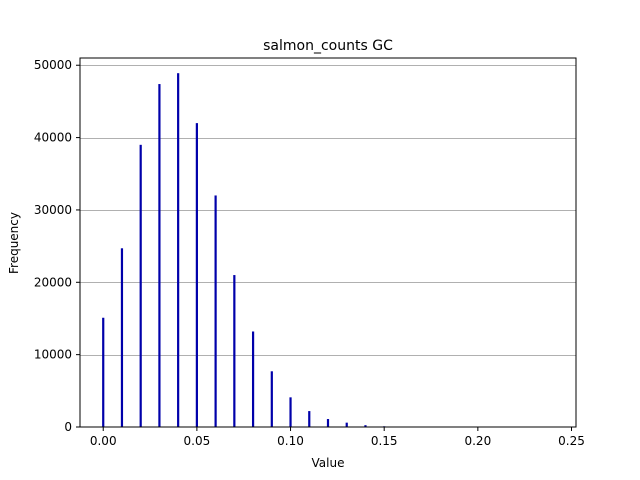  What do you see at coordinates (571, 441) in the screenshot?
I see `x-tick-label: 0.25` at bounding box center [571, 441].